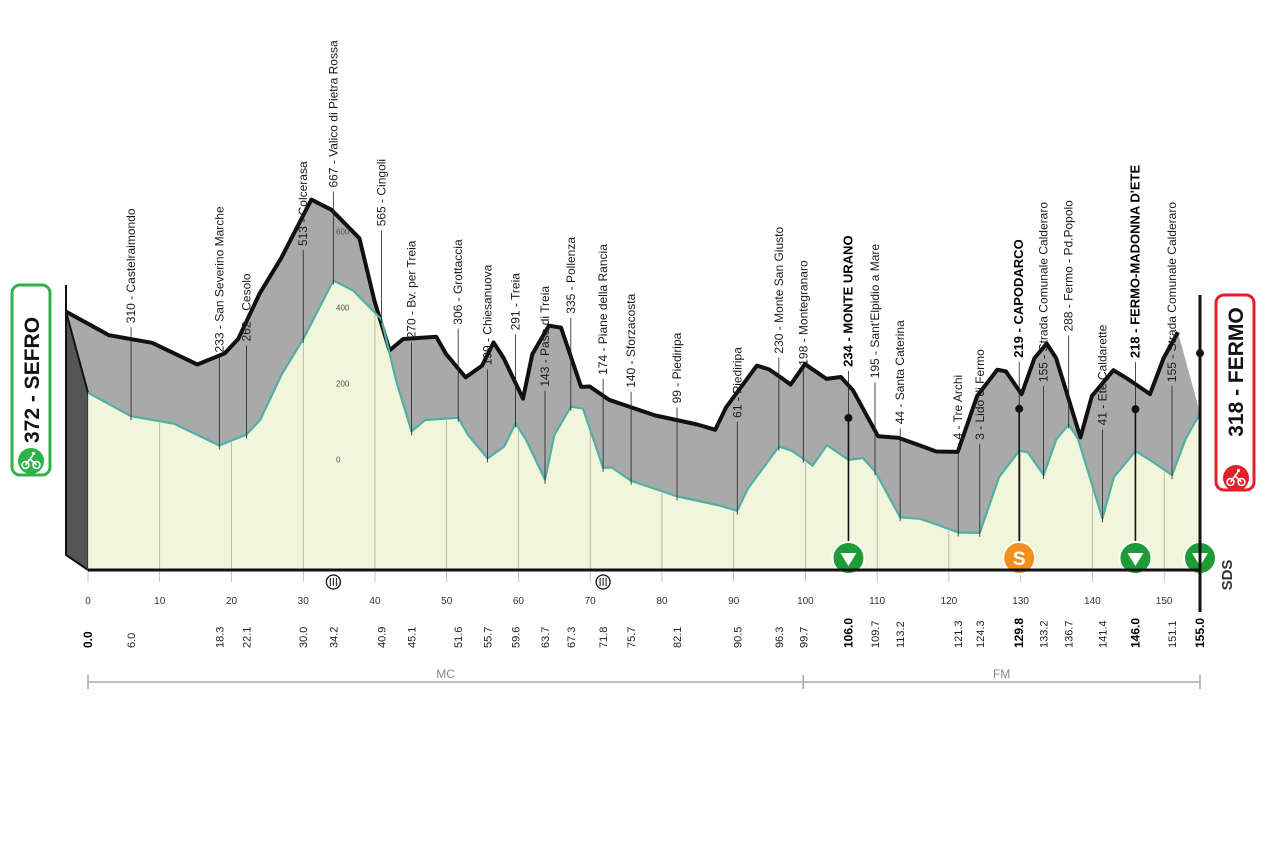 The image size is (1280, 857). I want to click on x-tick-label: 140, so click(1092, 601).